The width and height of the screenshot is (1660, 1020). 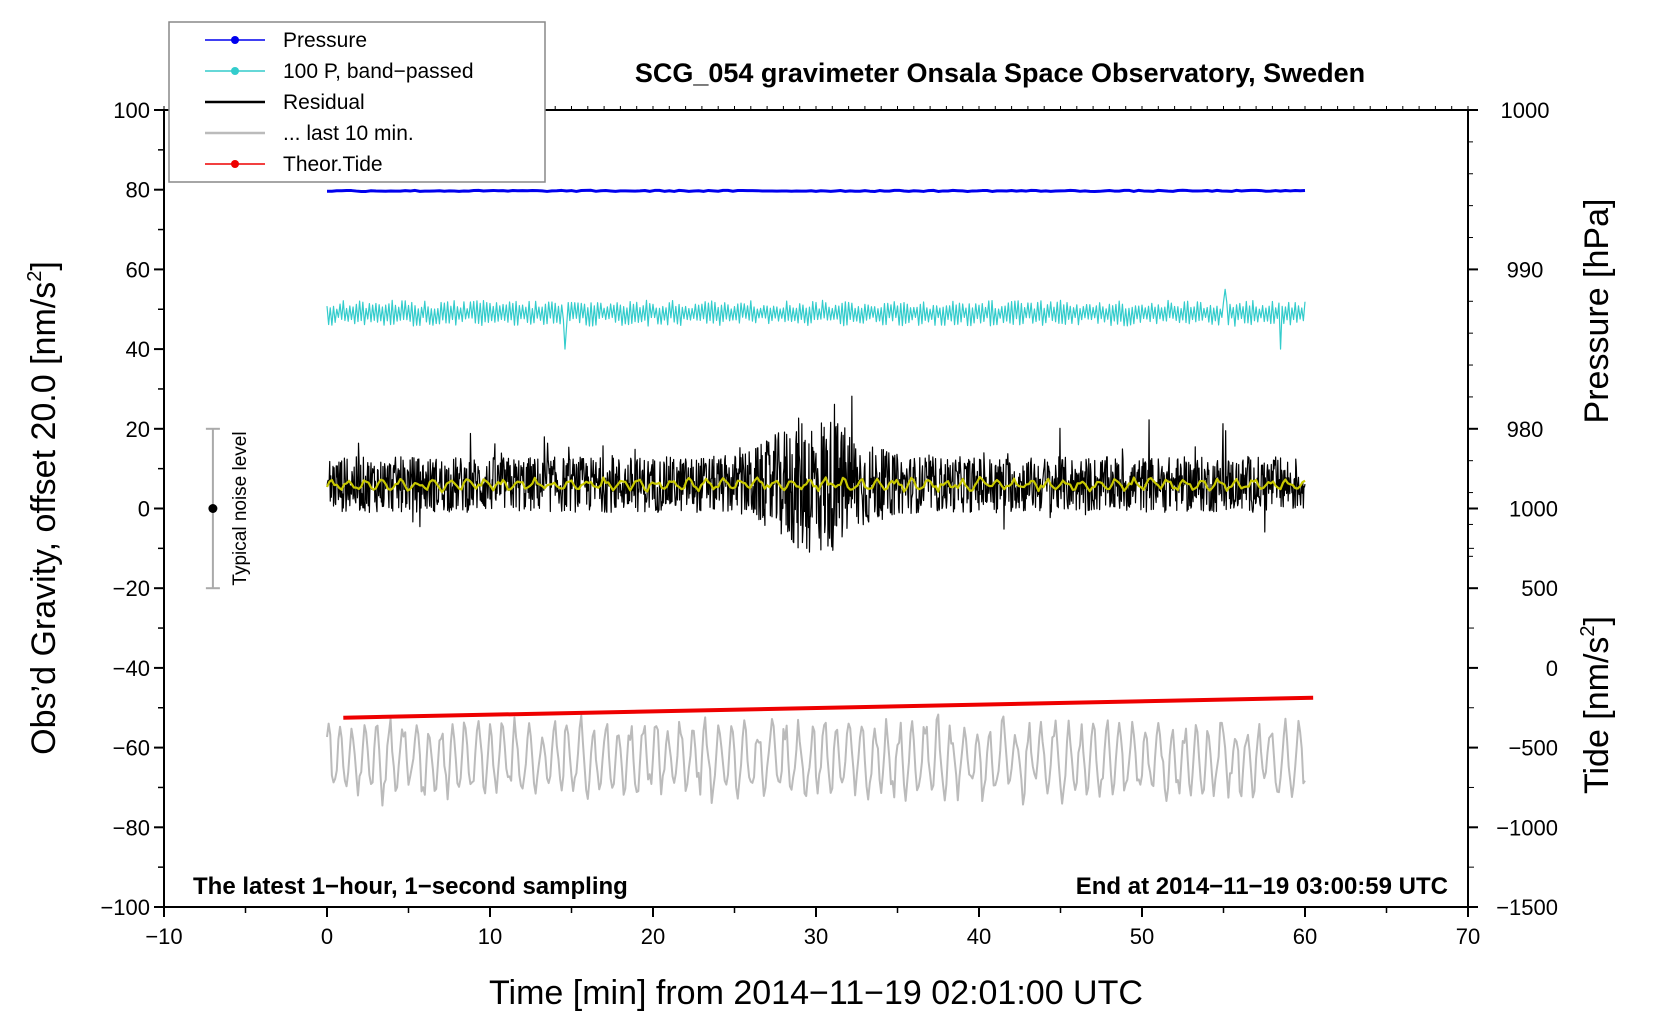 What do you see at coordinates (816, 319) in the screenshot?
I see `series-band-passed-pressure` at bounding box center [816, 319].